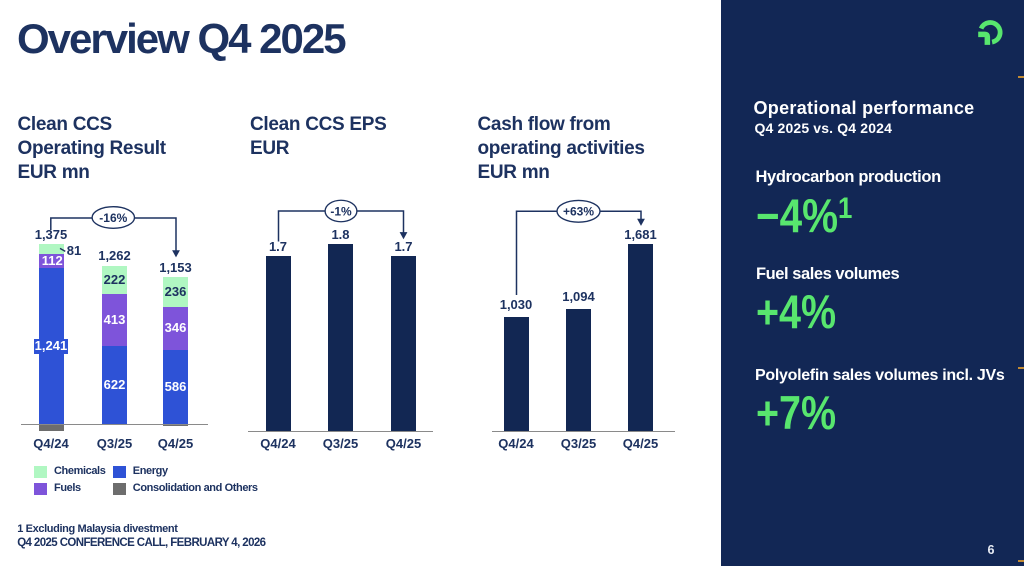 The height and width of the screenshot is (566, 1024). I want to click on svg-text: -1%, so click(341, 211).